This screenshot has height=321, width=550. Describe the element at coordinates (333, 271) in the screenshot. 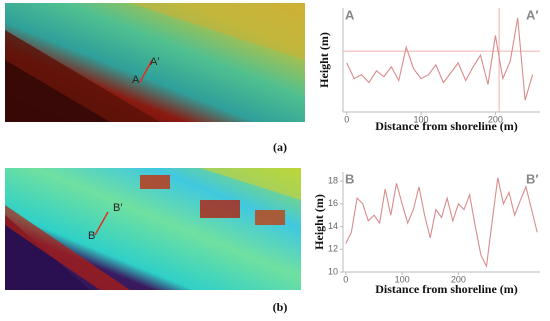

I see `y-tick-label: 10` at that location.